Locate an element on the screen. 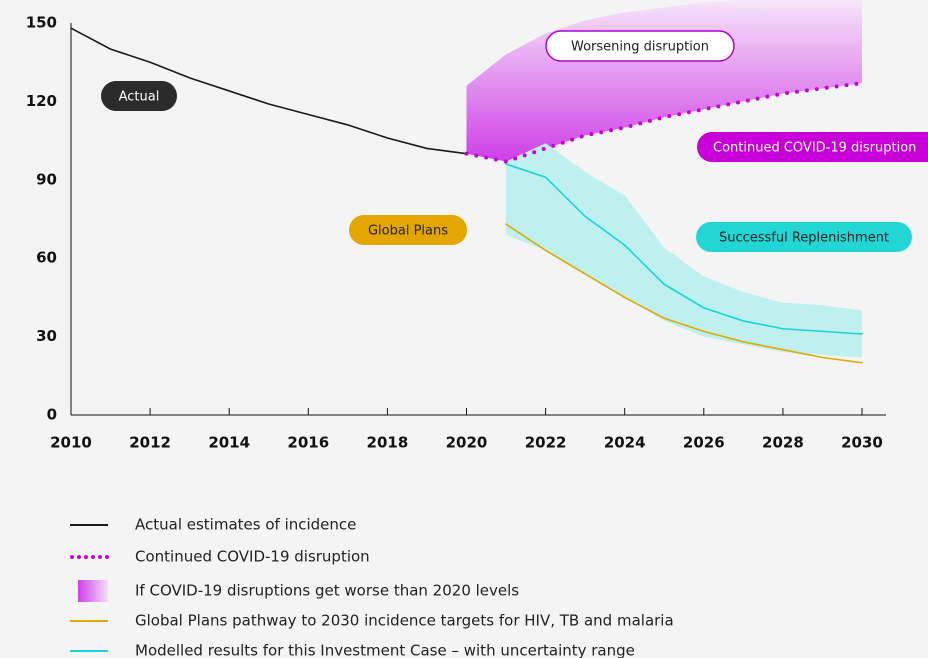 The width and height of the screenshot is (928, 658). dotted-line is located at coordinates (664, 122).